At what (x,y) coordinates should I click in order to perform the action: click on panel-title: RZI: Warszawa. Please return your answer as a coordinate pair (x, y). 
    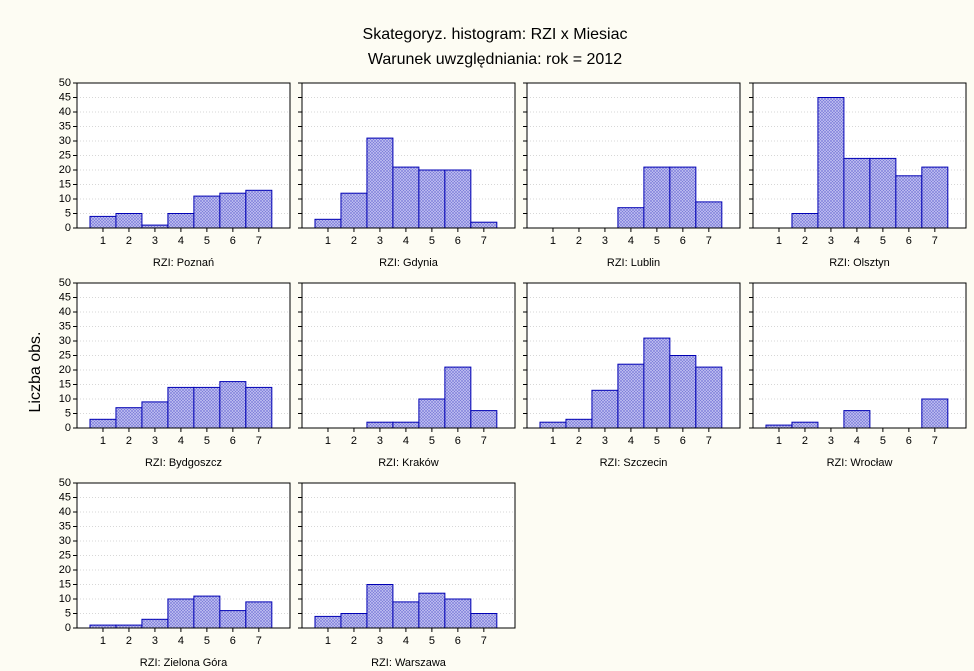
    Looking at the image, I should click on (409, 663).